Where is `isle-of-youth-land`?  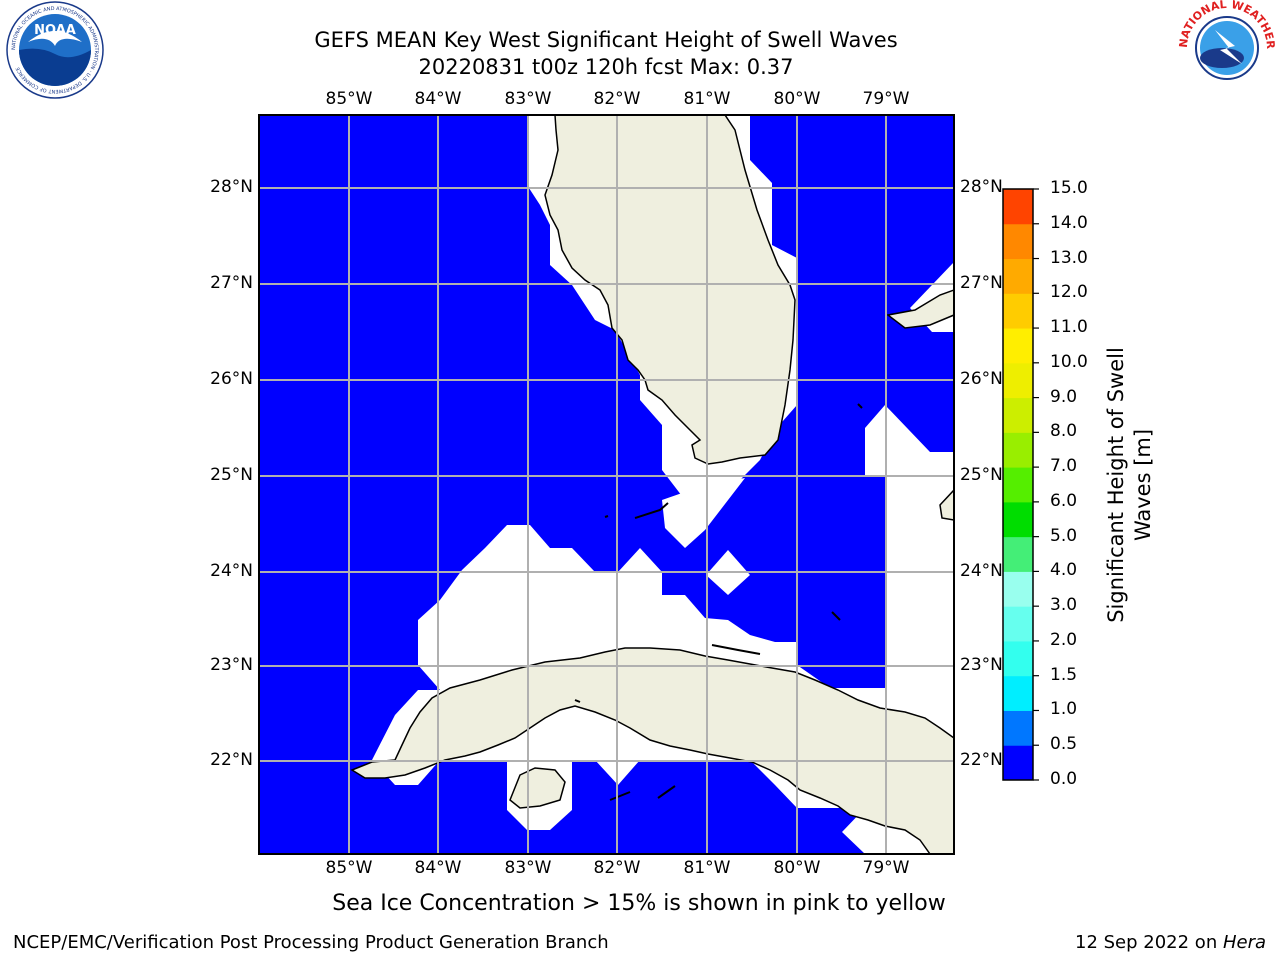 isle-of-youth-land is located at coordinates (537, 788).